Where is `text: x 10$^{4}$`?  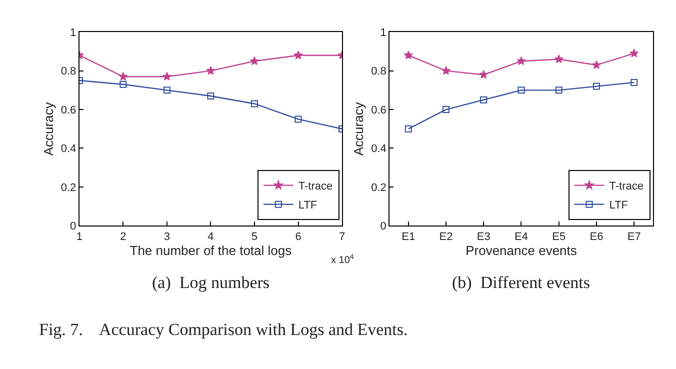
text: x 10$^{4}$ is located at coordinates (342, 260).